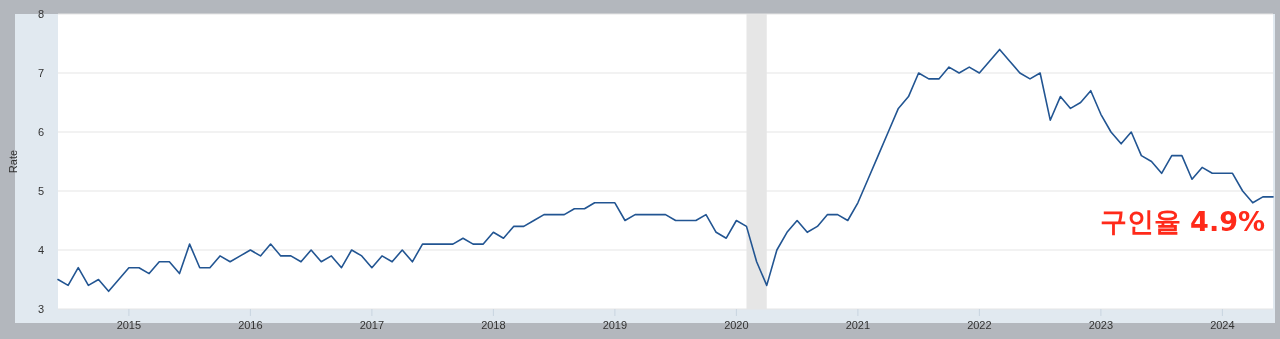 The image size is (1280, 339). What do you see at coordinates (41, 14) in the screenshot?
I see `y-tick-label: 8` at bounding box center [41, 14].